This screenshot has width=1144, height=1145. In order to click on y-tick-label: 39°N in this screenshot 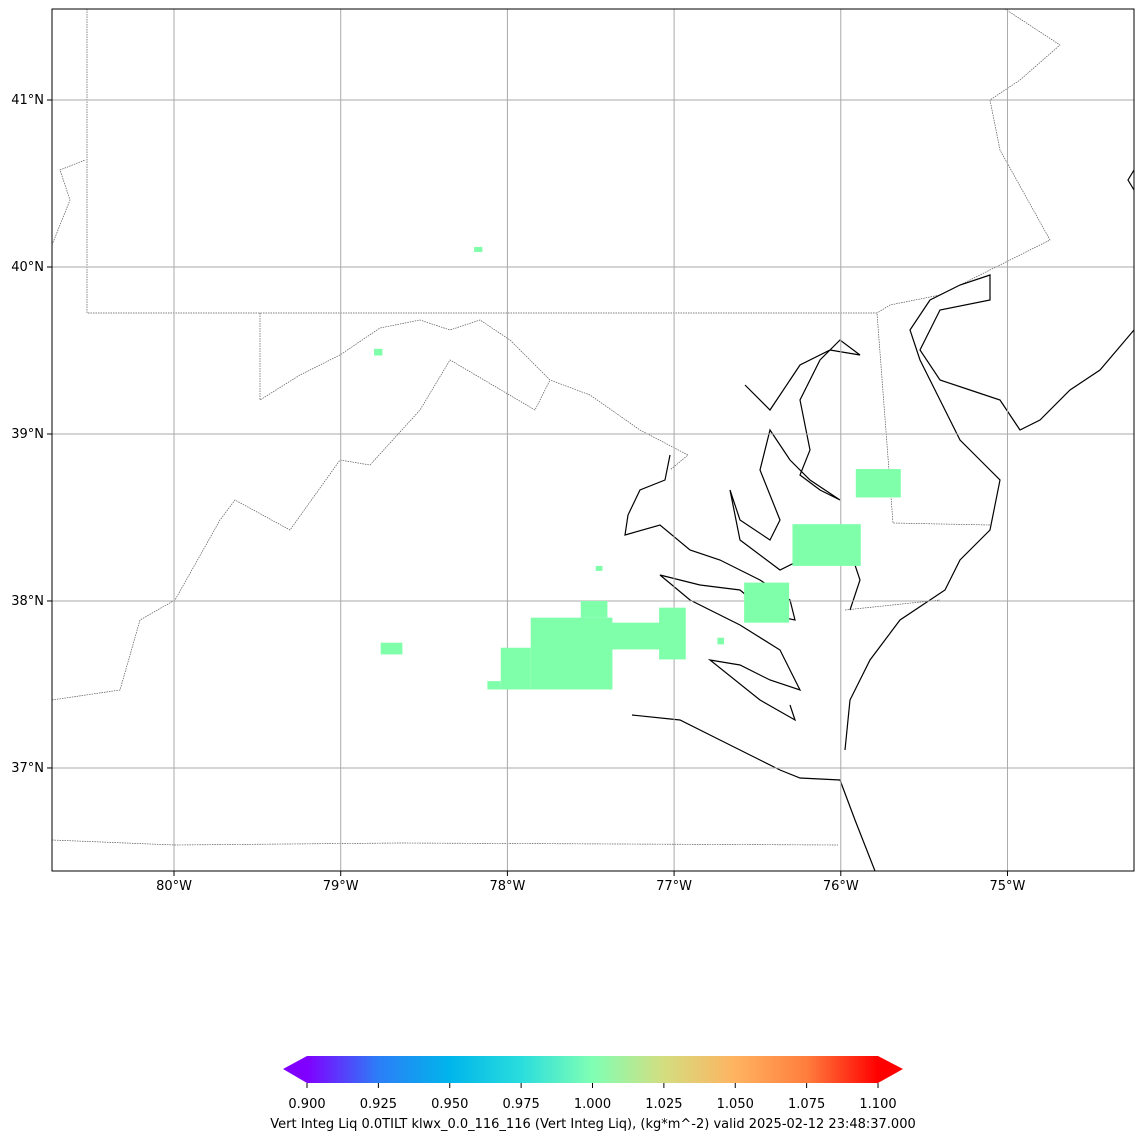, I will do `click(27, 434)`.